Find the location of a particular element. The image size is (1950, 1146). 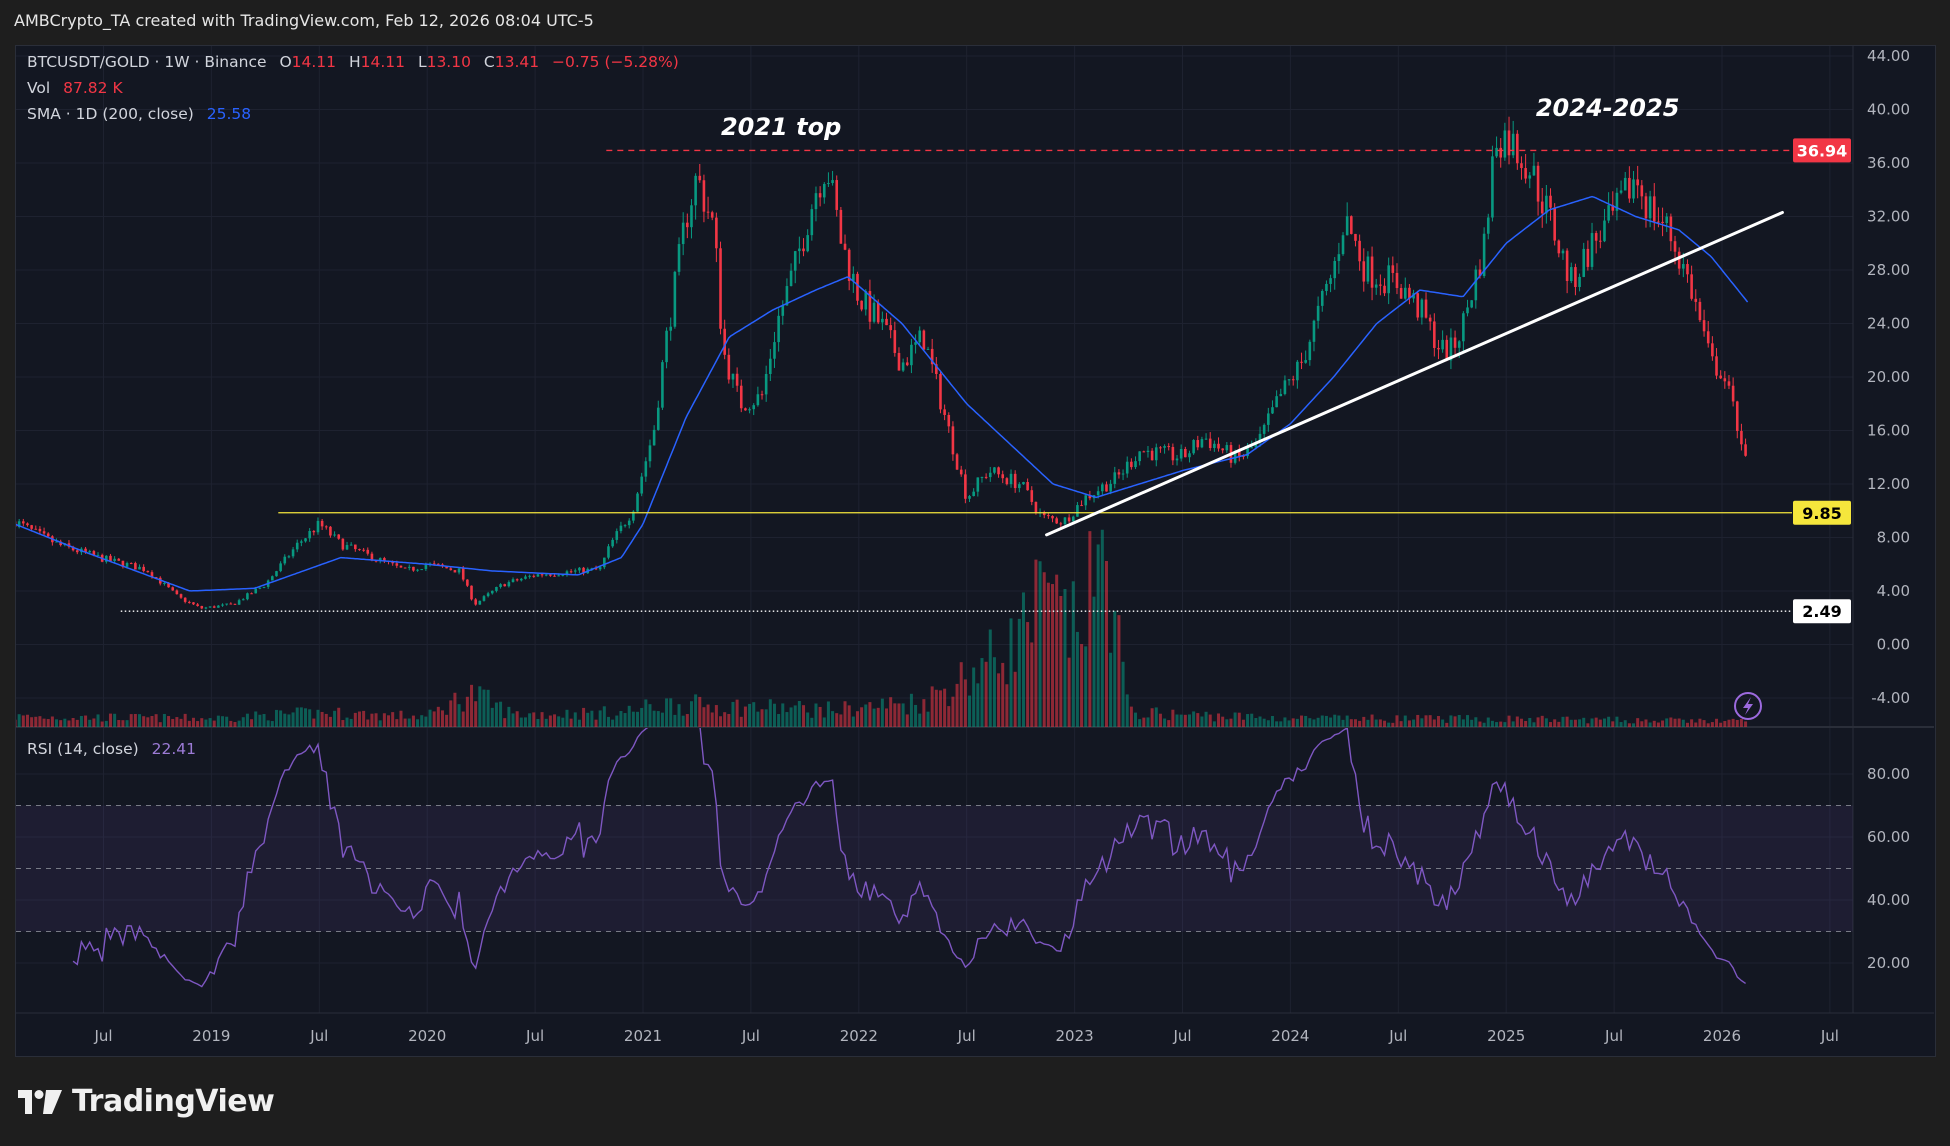

volume-legend: Vol 87.82 K is located at coordinates (75, 88).